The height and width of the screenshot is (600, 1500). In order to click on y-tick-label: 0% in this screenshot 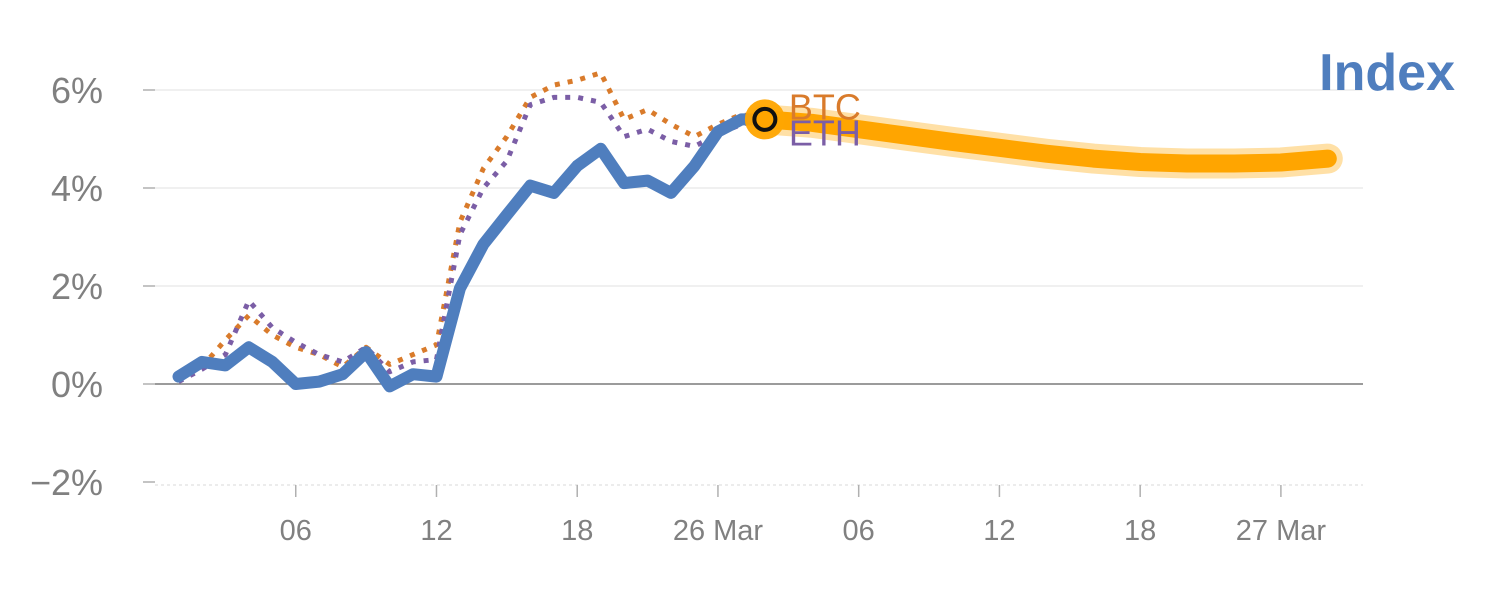, I will do `click(77, 384)`.